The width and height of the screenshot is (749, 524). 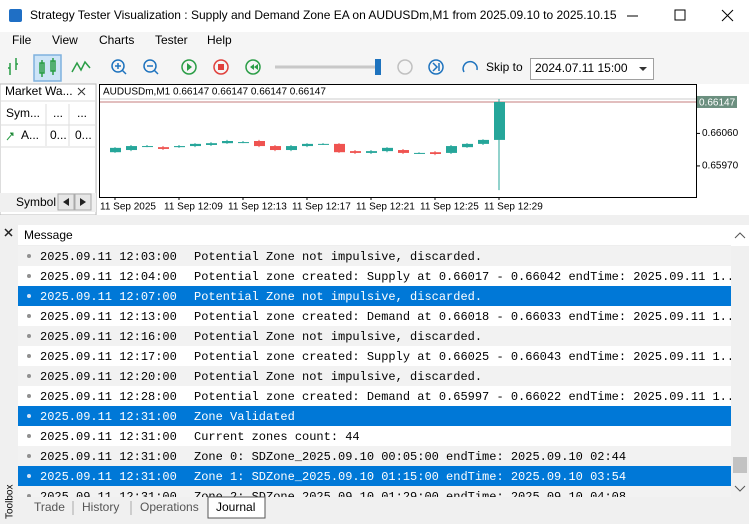 I want to click on scroll-thumb, so click(x=740, y=465).